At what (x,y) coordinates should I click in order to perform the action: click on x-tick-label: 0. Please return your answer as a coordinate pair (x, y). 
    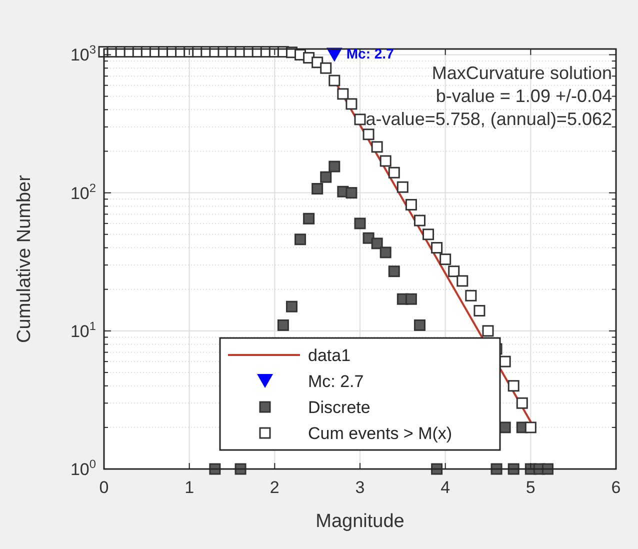
    Looking at the image, I should click on (104, 487).